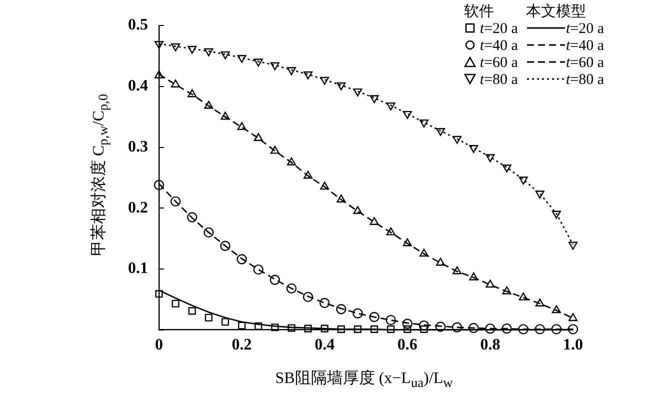  Describe the element at coordinates (573, 345) in the screenshot. I see `x-tick-label: 1.0` at that location.